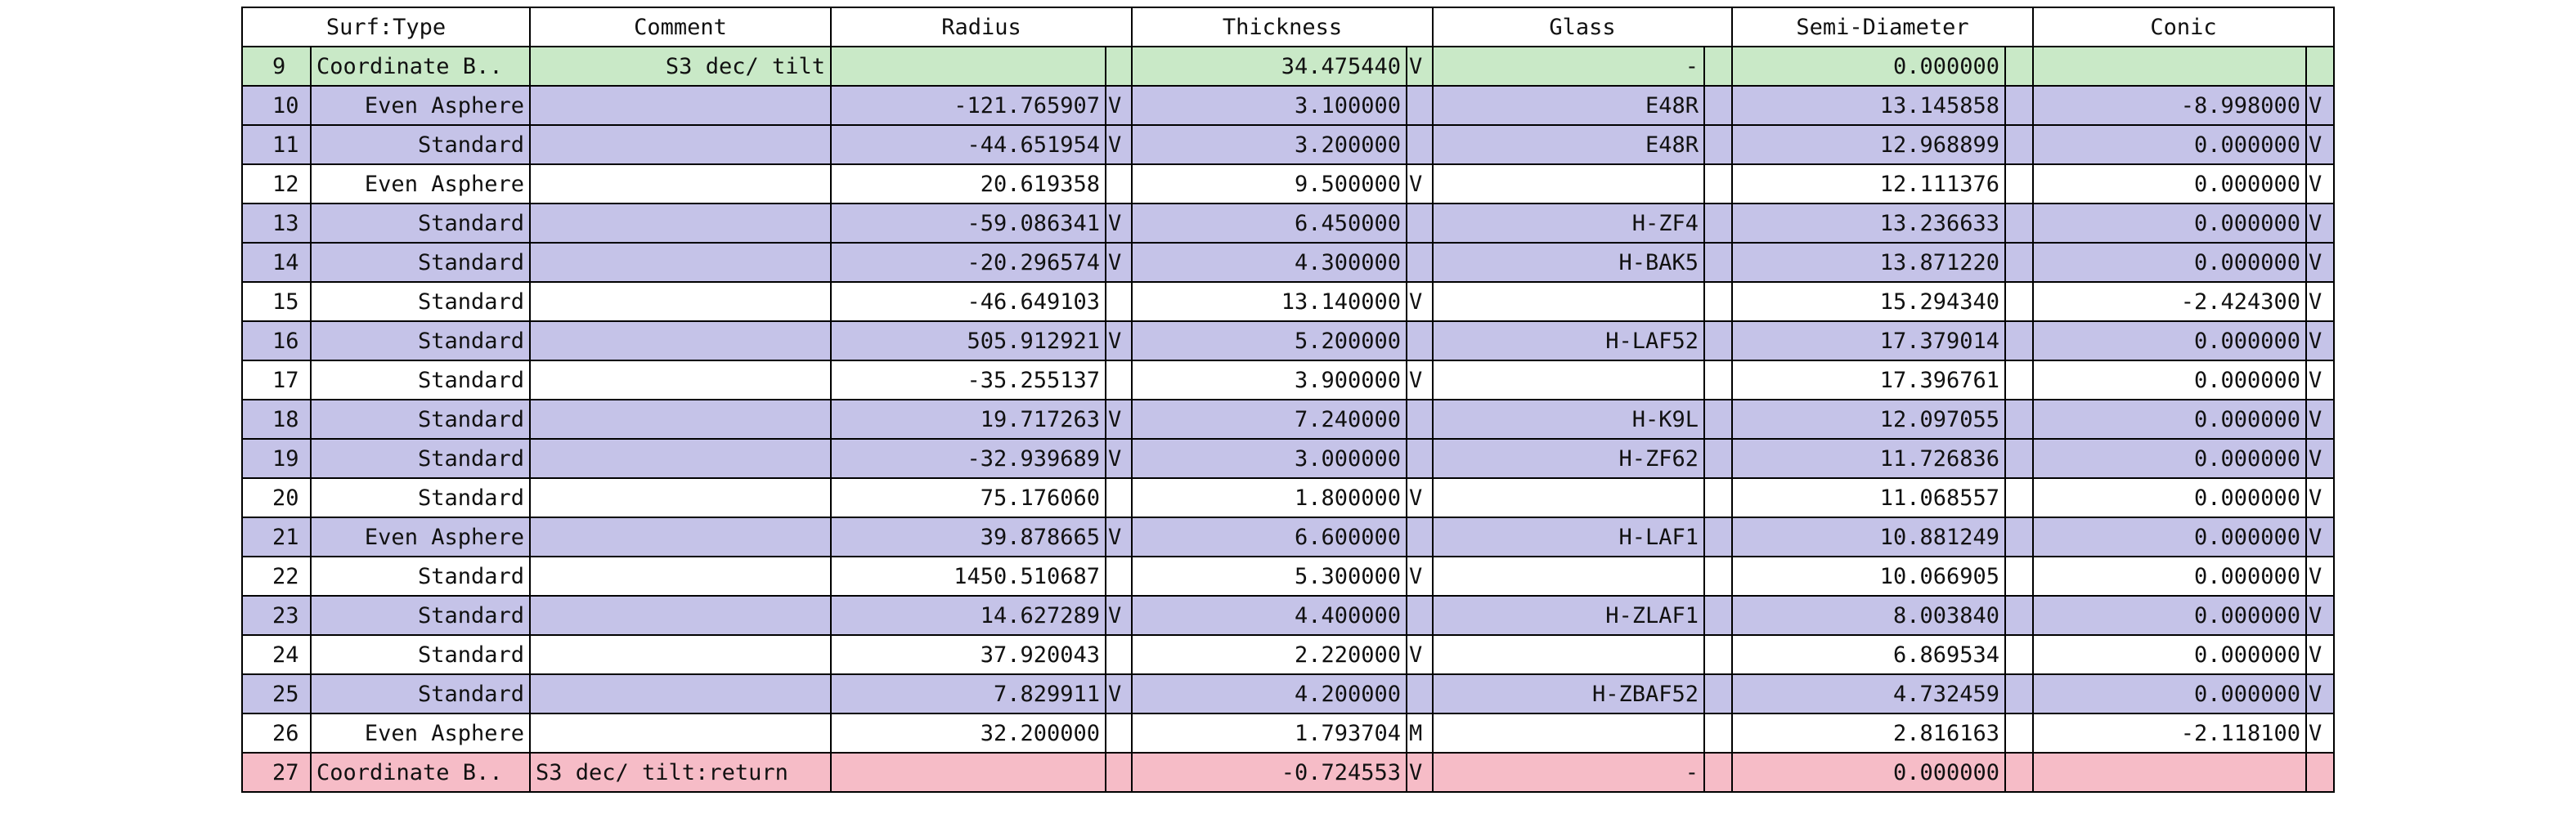 Image resolution: width=2576 pixels, height=832 pixels. What do you see at coordinates (1269, 223) in the screenshot?
I see `thickness-cell: 6.450000` at bounding box center [1269, 223].